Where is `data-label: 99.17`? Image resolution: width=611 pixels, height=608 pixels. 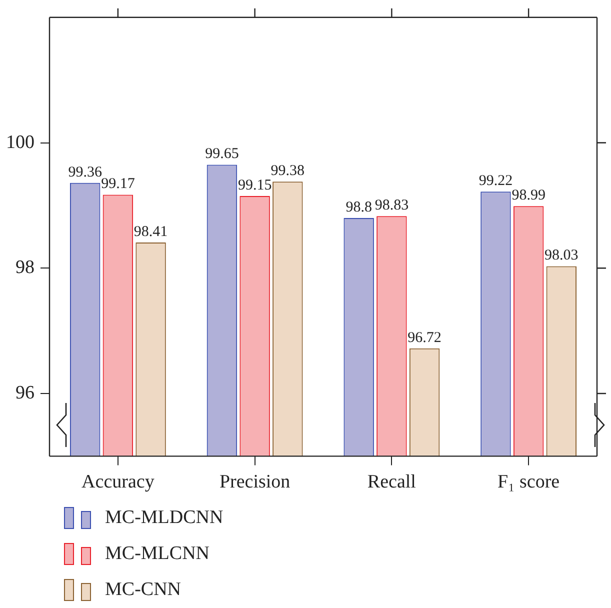 data-label: 99.17 is located at coordinates (118, 184).